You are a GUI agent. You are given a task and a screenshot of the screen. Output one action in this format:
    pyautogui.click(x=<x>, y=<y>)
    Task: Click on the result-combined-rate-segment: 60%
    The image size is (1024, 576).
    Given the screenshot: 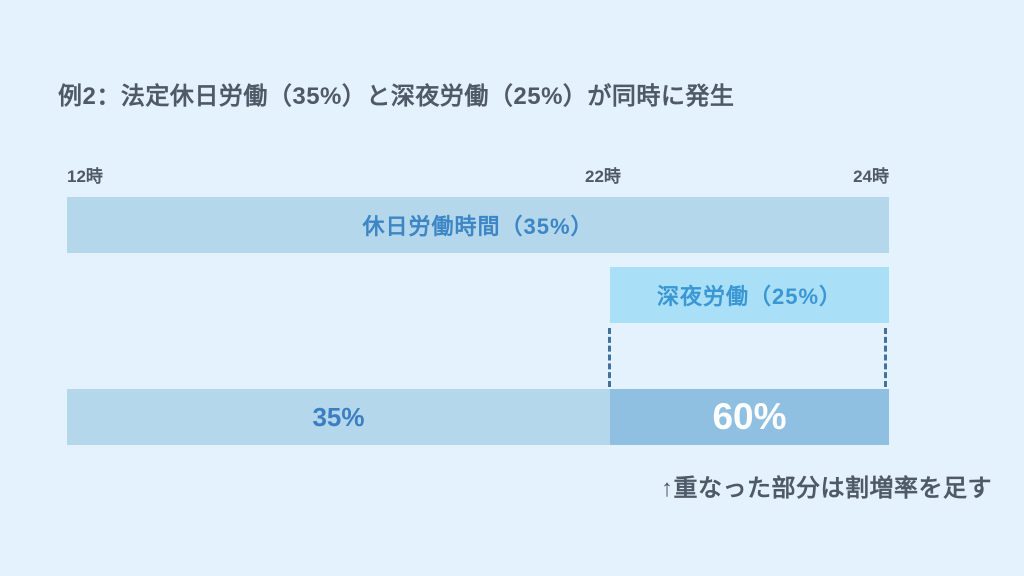 What is the action you would take?
    pyautogui.click(x=749, y=417)
    